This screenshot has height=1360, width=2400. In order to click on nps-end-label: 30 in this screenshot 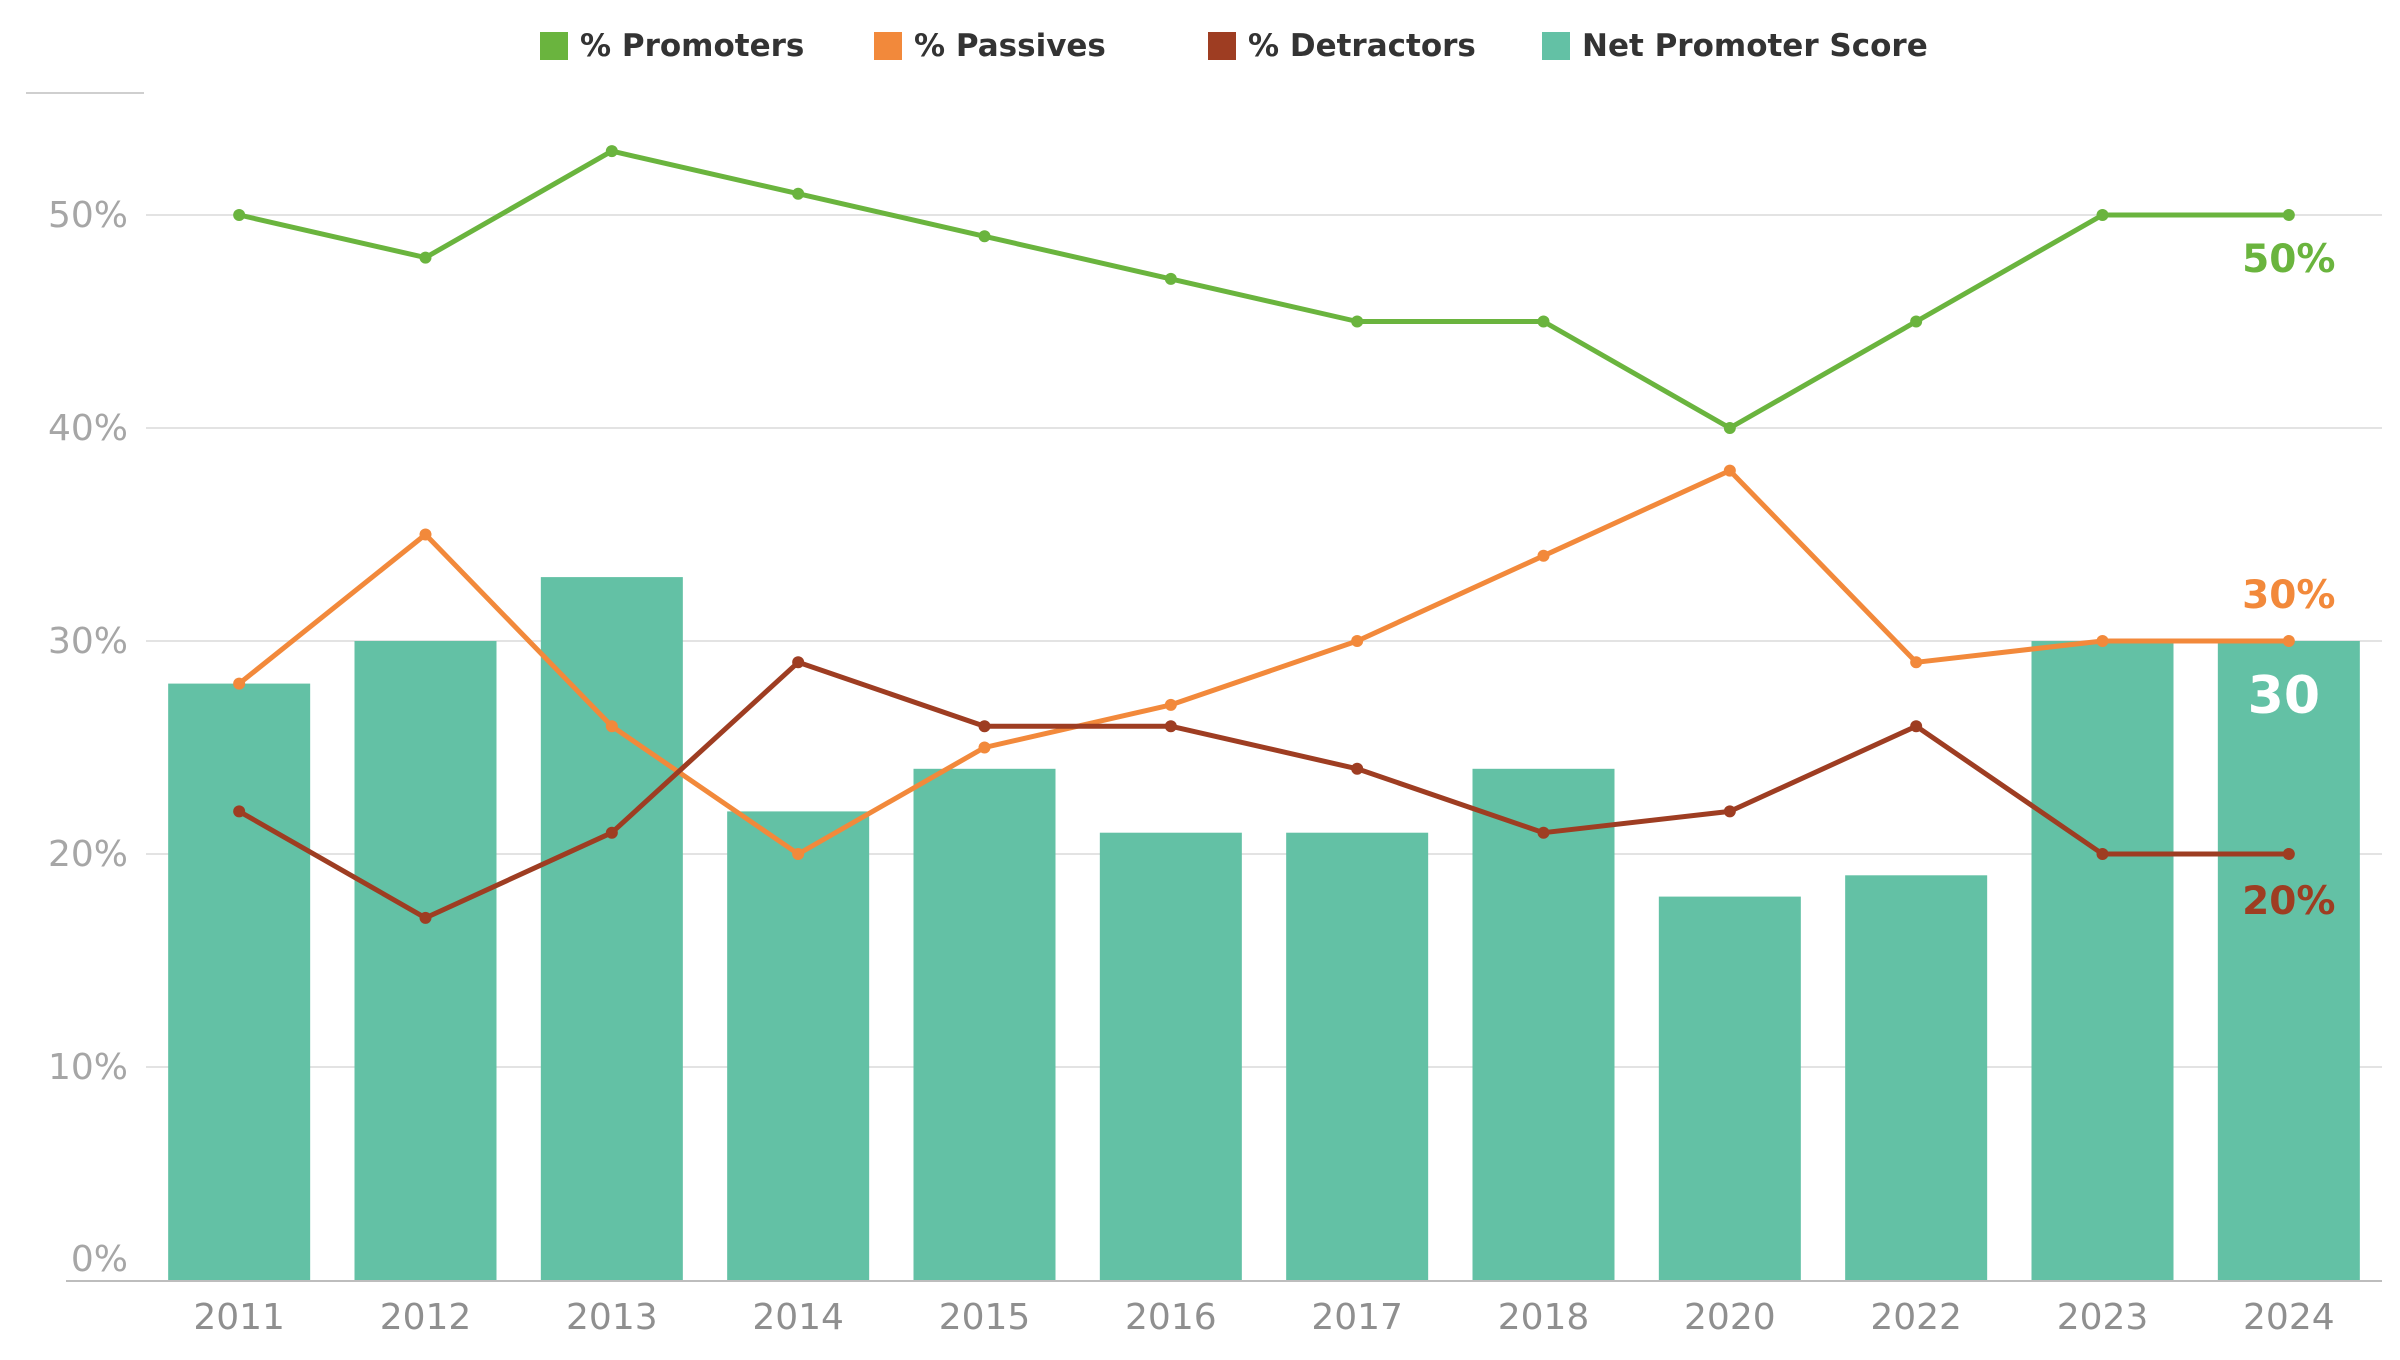, I will do `click(2284, 696)`.